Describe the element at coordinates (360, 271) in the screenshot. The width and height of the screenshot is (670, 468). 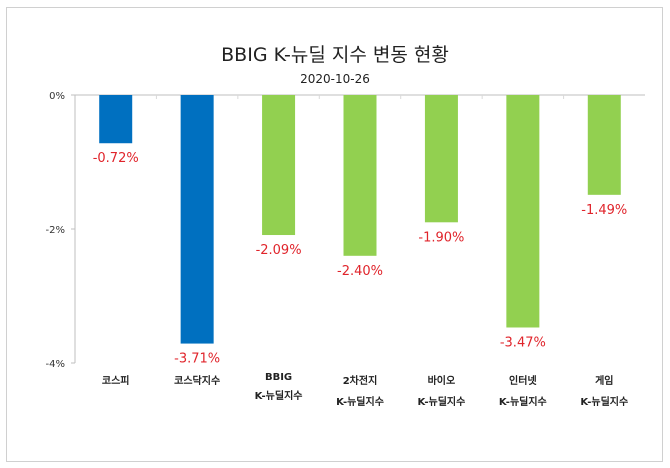
I see `data-label: -2.40%` at that location.